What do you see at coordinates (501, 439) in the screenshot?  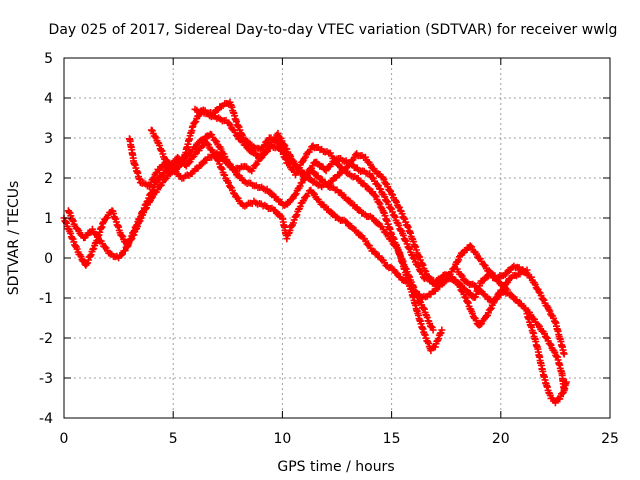 I see `x-tick-label: 20` at bounding box center [501, 439].